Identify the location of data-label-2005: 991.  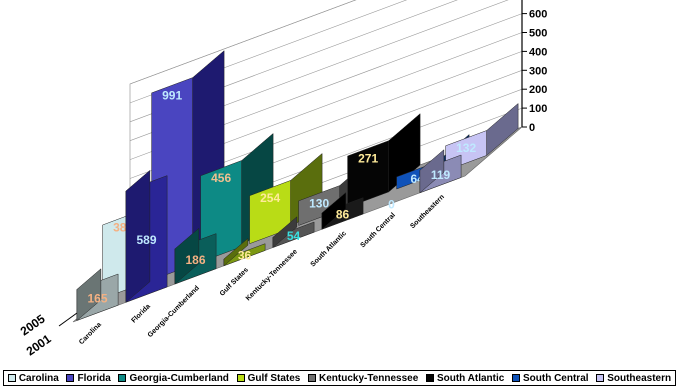
(172, 95).